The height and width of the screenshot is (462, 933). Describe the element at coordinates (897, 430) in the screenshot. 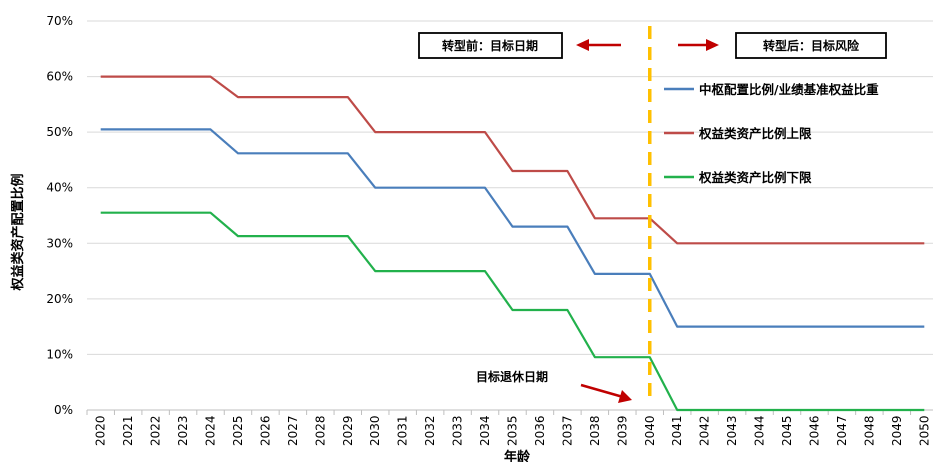

I see `x-tick-label: 2049` at that location.